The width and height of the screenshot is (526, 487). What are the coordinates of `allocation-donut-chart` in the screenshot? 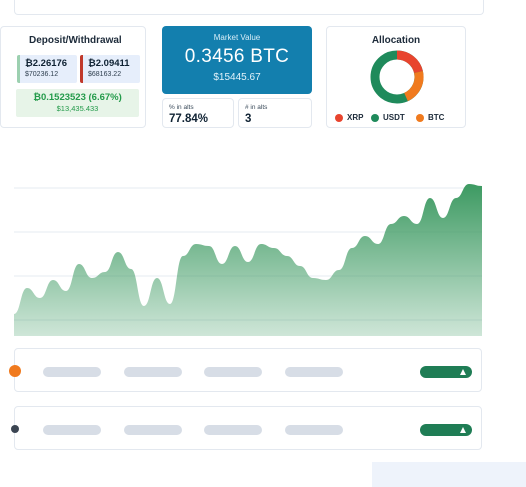 It's located at (397, 77).